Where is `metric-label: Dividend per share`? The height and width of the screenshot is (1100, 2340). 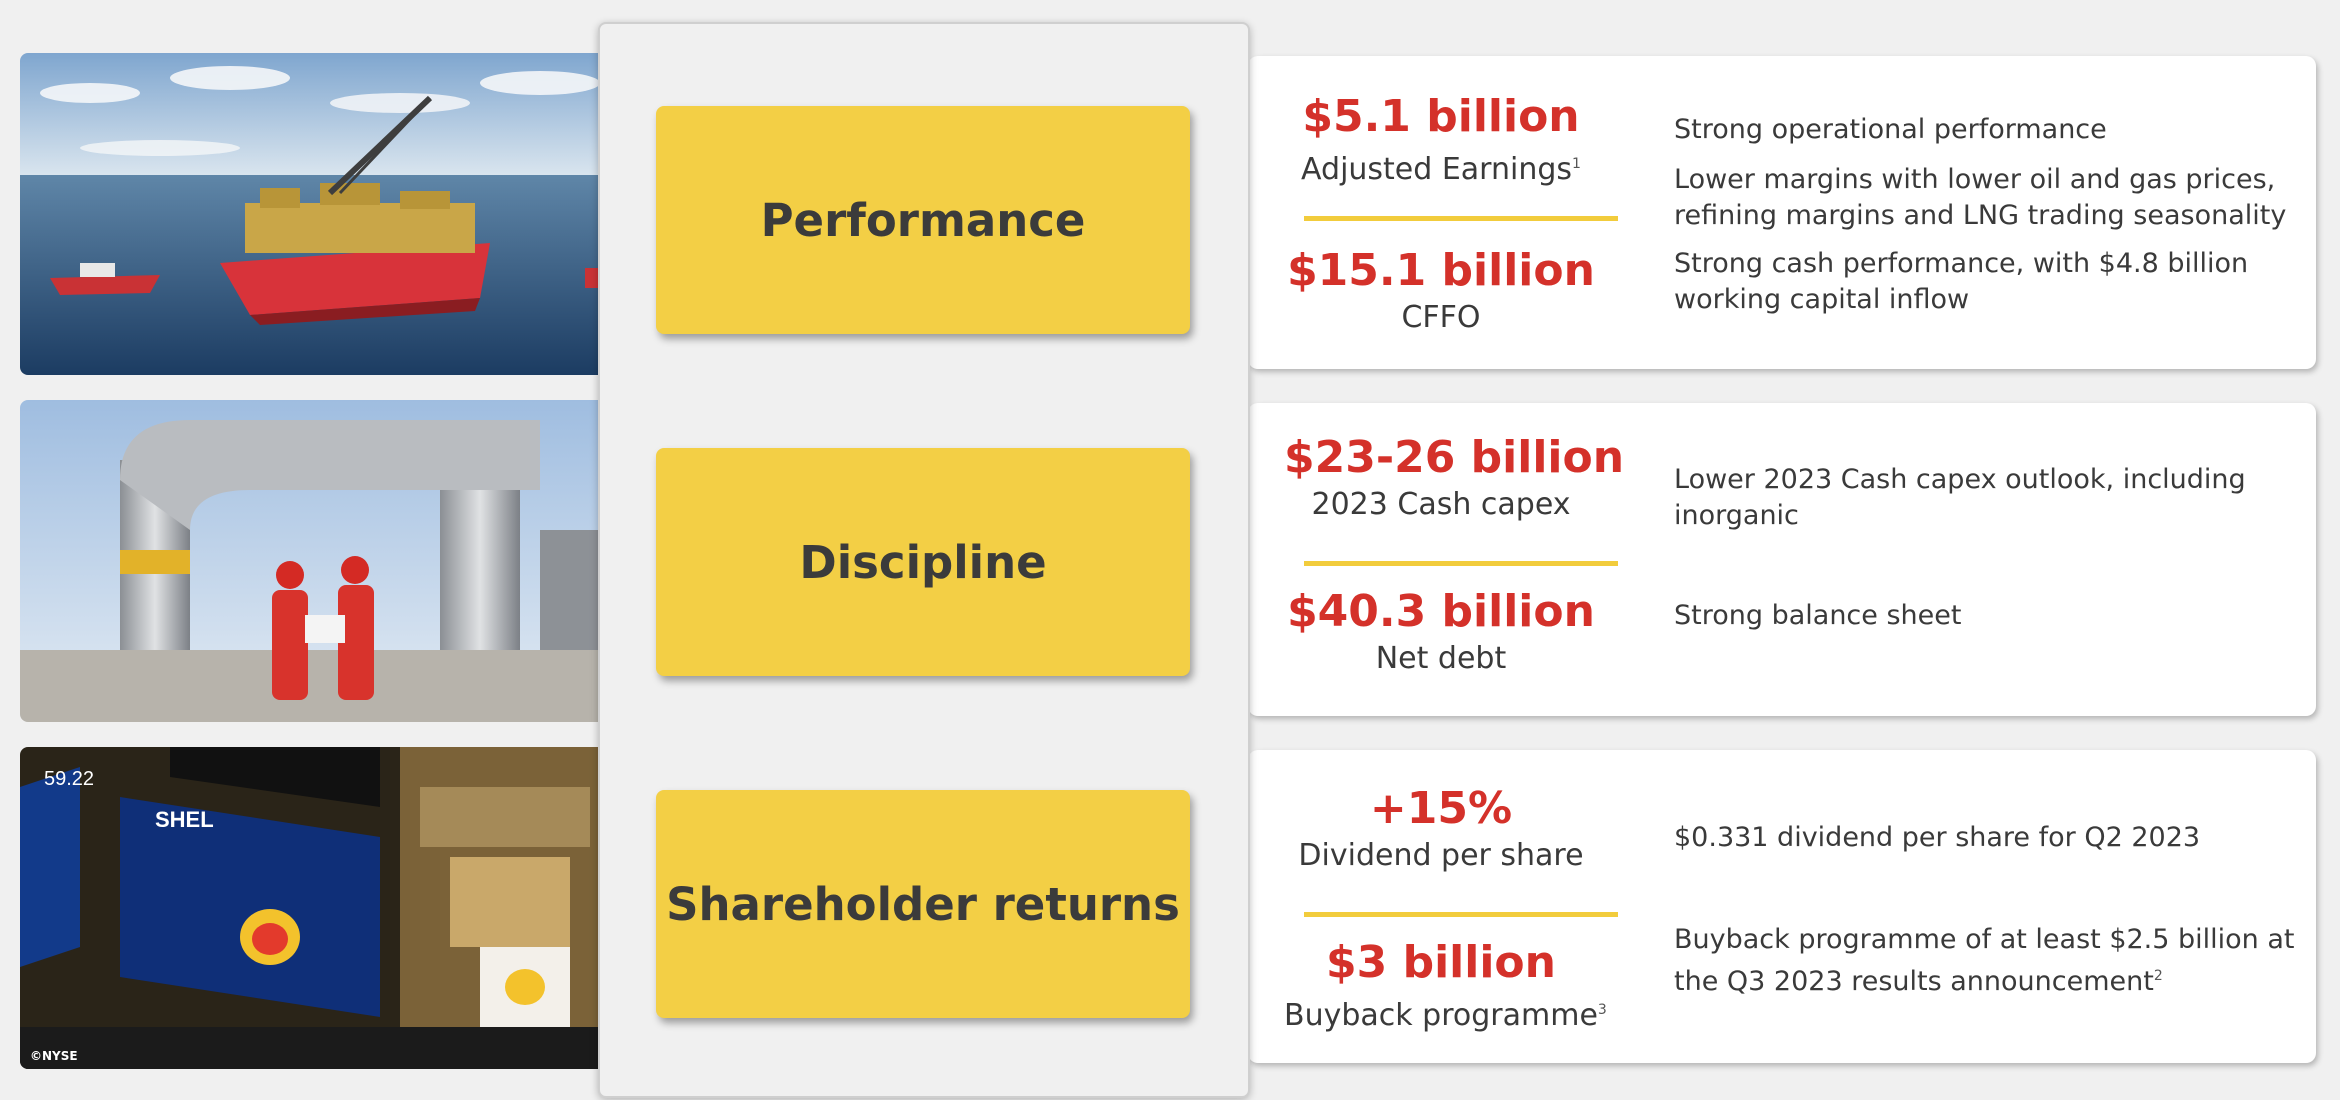 metric-label: Dividend per share is located at coordinates (1441, 855).